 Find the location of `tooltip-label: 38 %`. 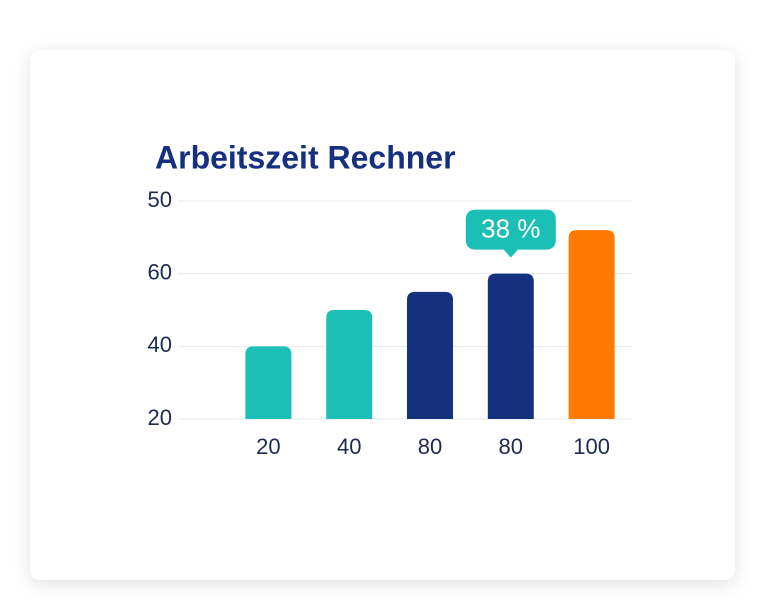

tooltip-label: 38 % is located at coordinates (510, 229).